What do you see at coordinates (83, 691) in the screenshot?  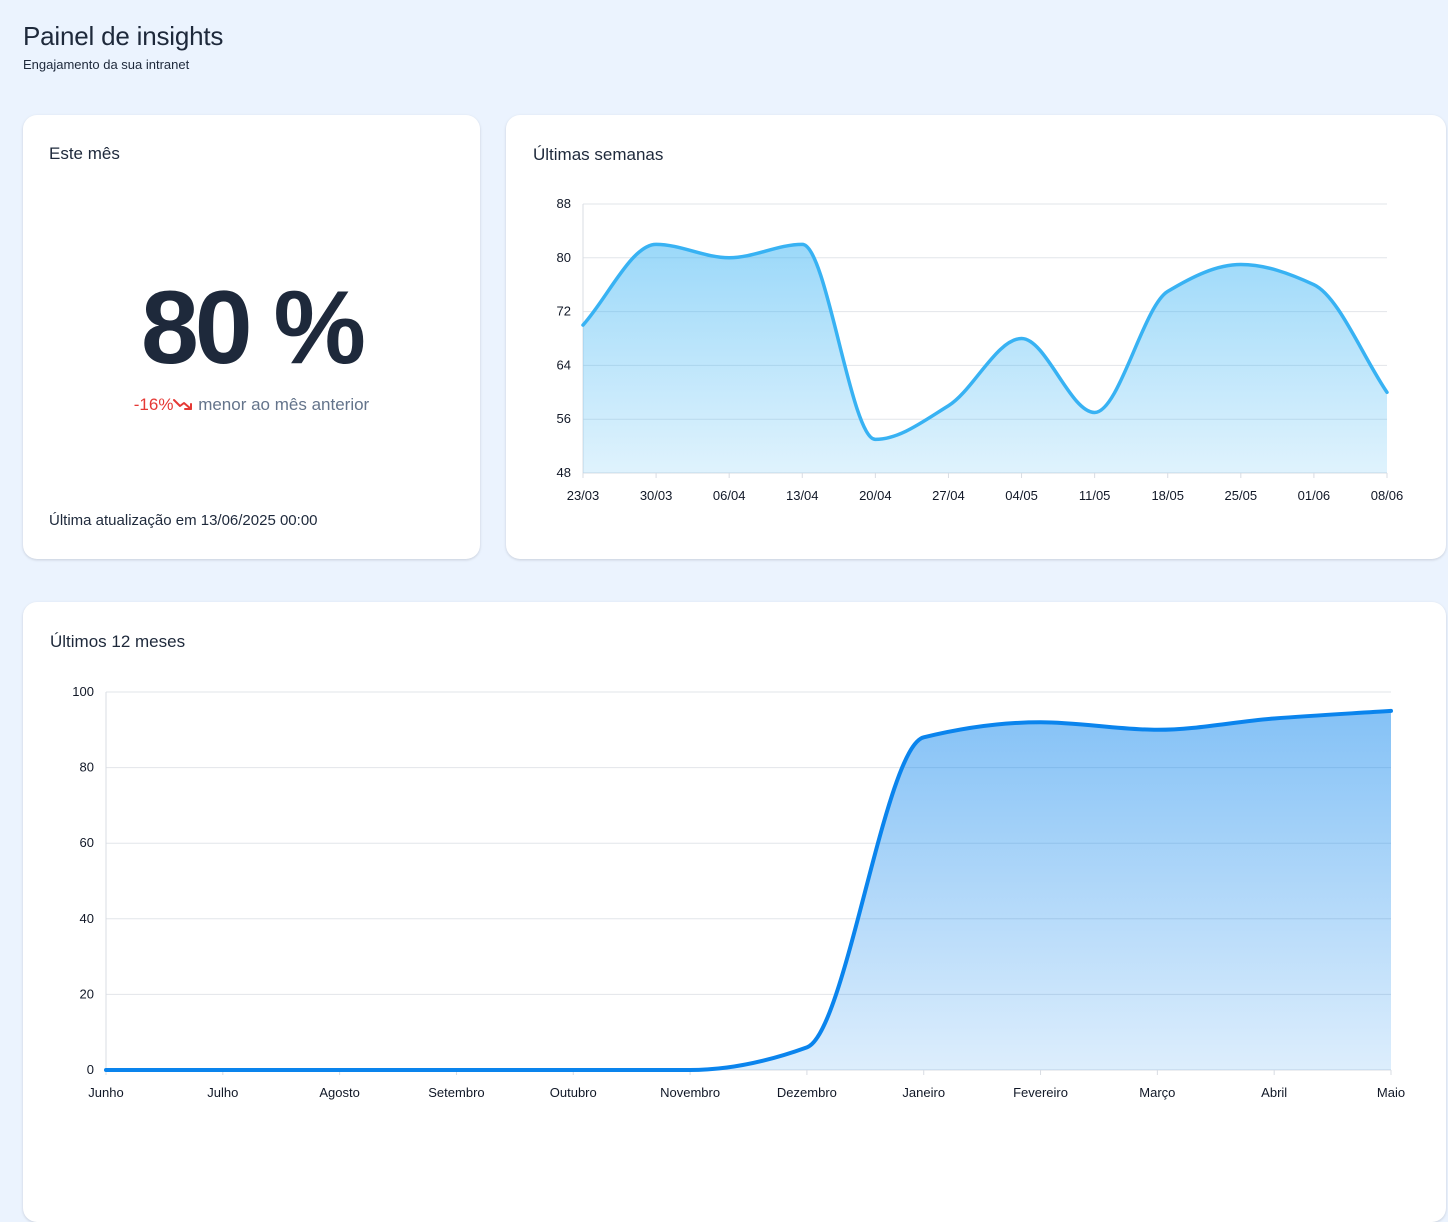 I see `y-tick-label: 100` at bounding box center [83, 691].